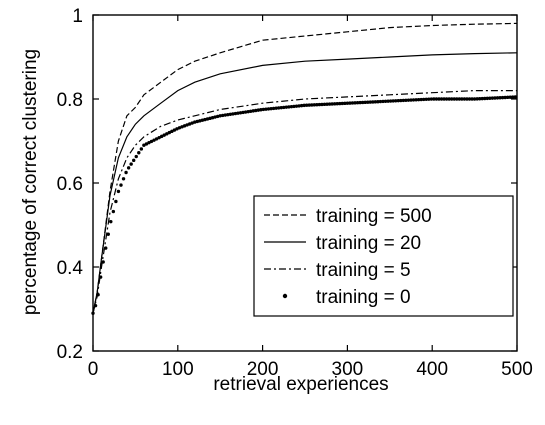 This screenshot has width=545, height=425. I want to click on x-tick-label: 300, so click(348, 369).